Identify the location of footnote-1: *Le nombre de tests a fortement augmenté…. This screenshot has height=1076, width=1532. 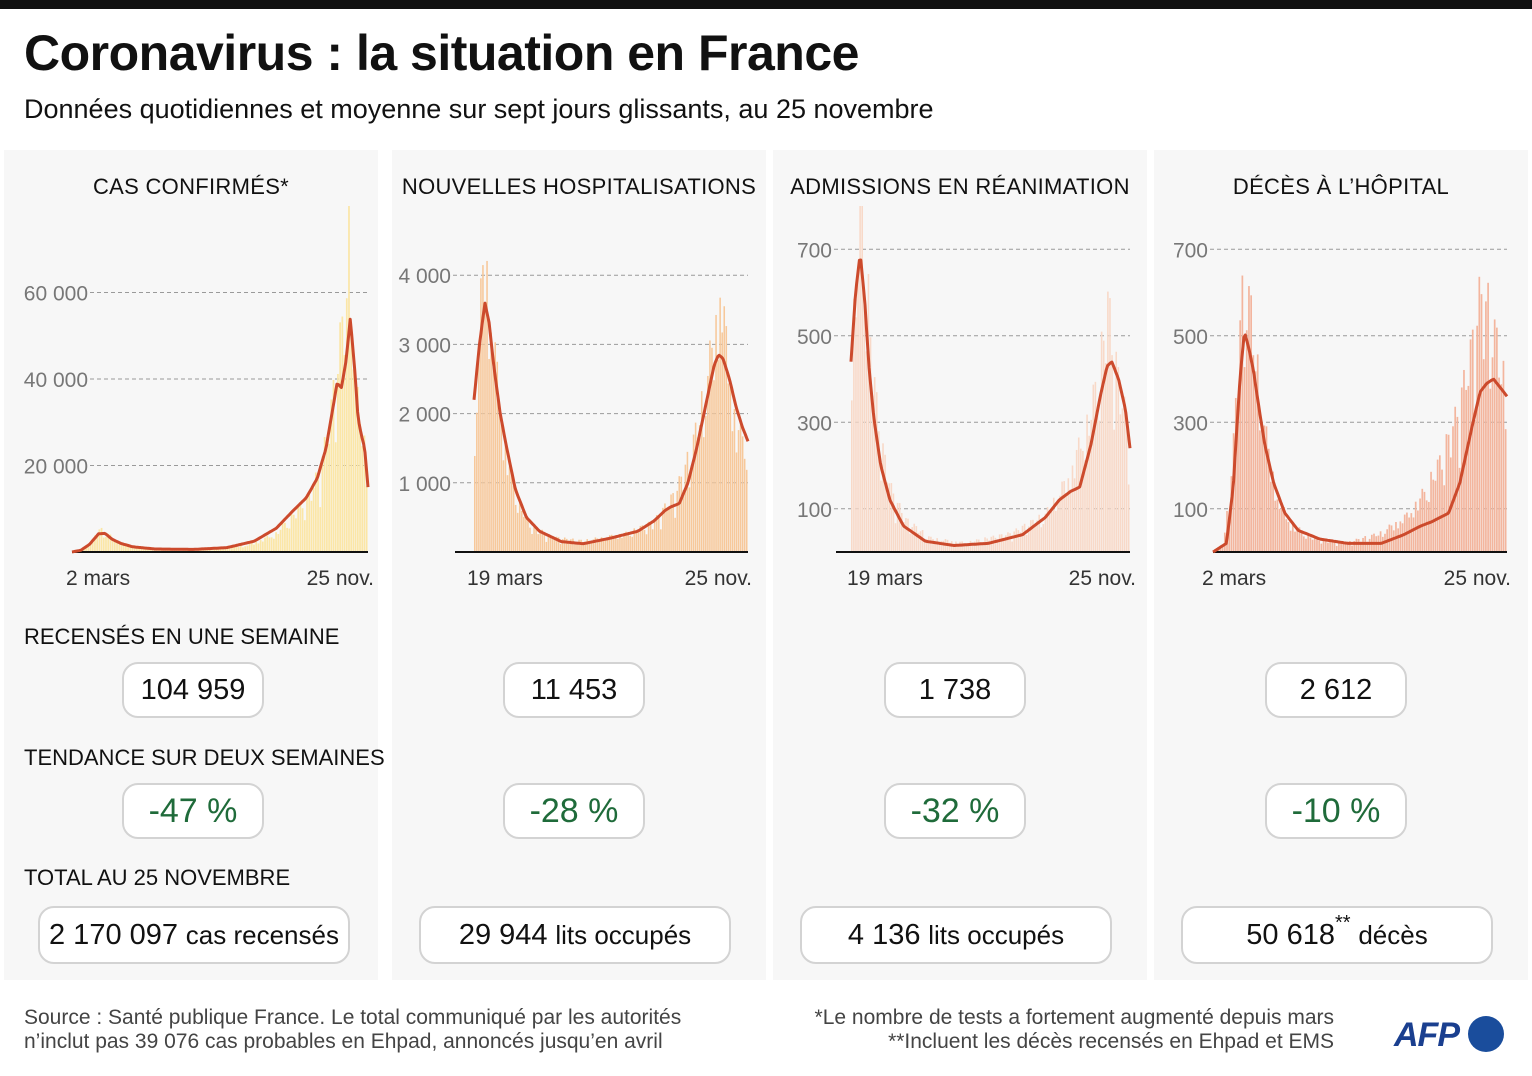
(1074, 1017).